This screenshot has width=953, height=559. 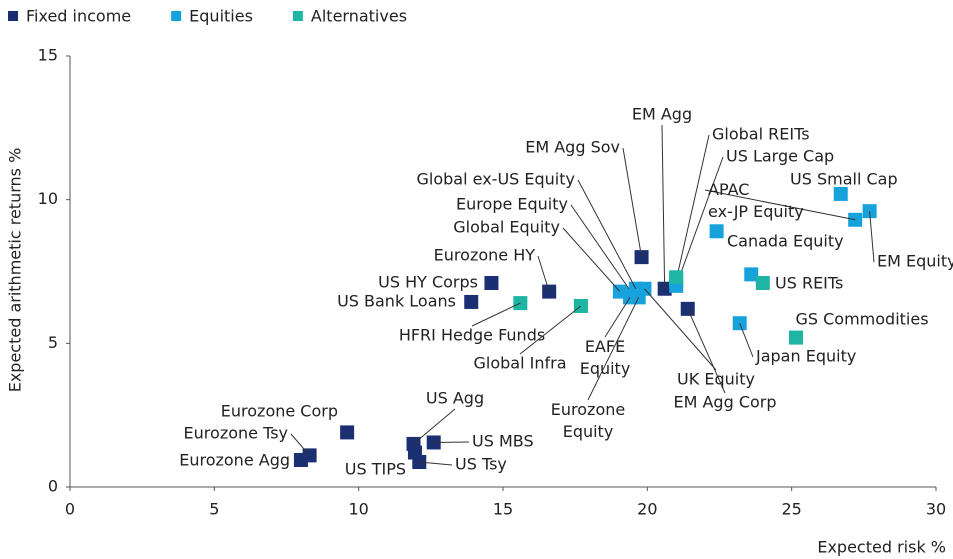 I want to click on x-tick-label: 5, so click(x=214, y=509).